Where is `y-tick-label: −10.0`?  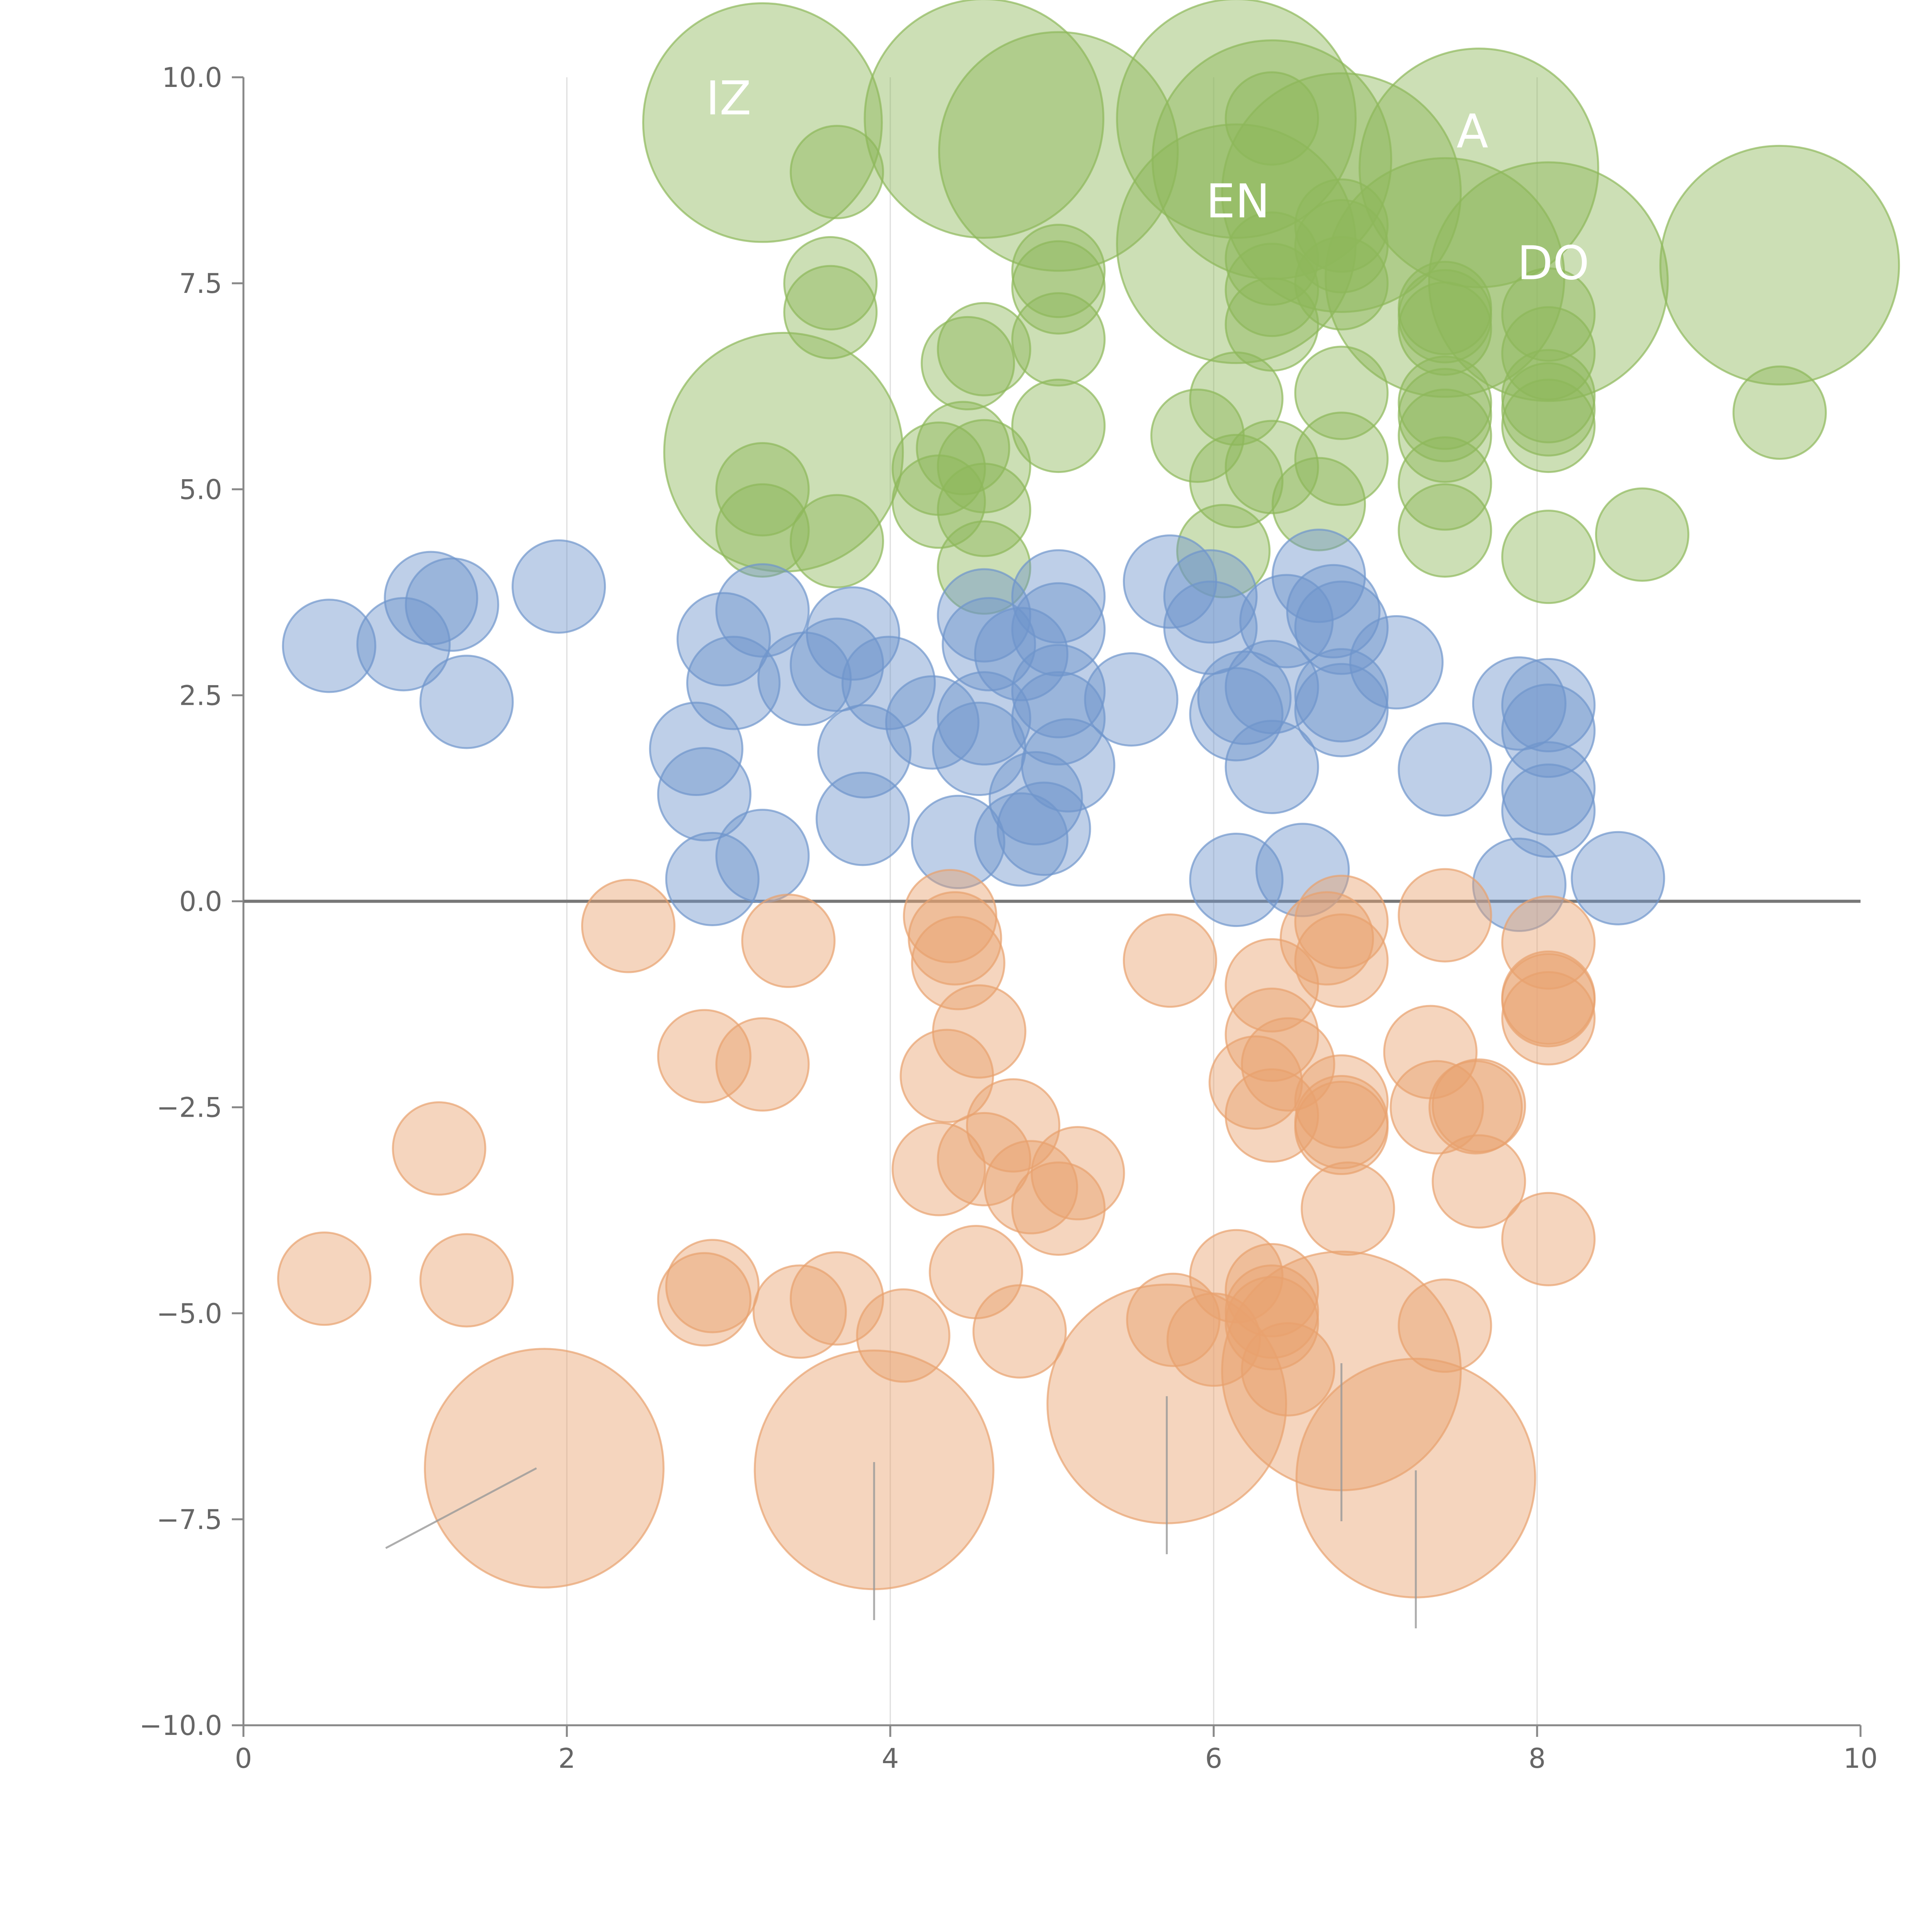 y-tick-label: −10.0 is located at coordinates (181, 1726).